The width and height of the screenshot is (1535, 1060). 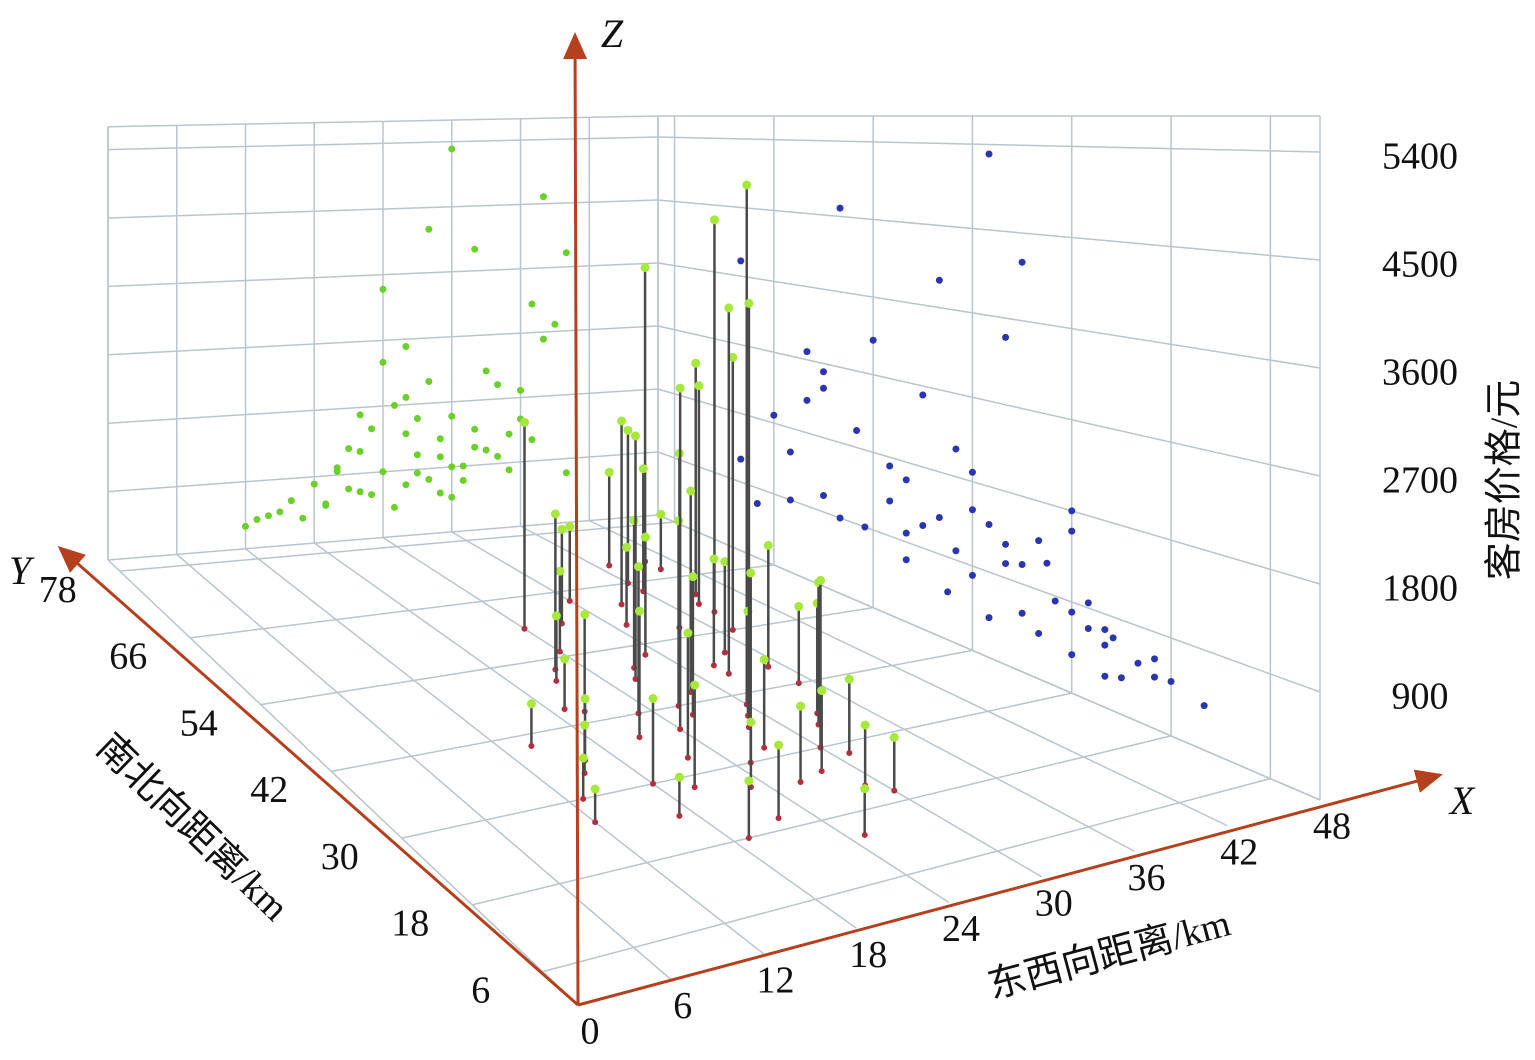 I want to click on axis-letter: Y, so click(x=22, y=570).